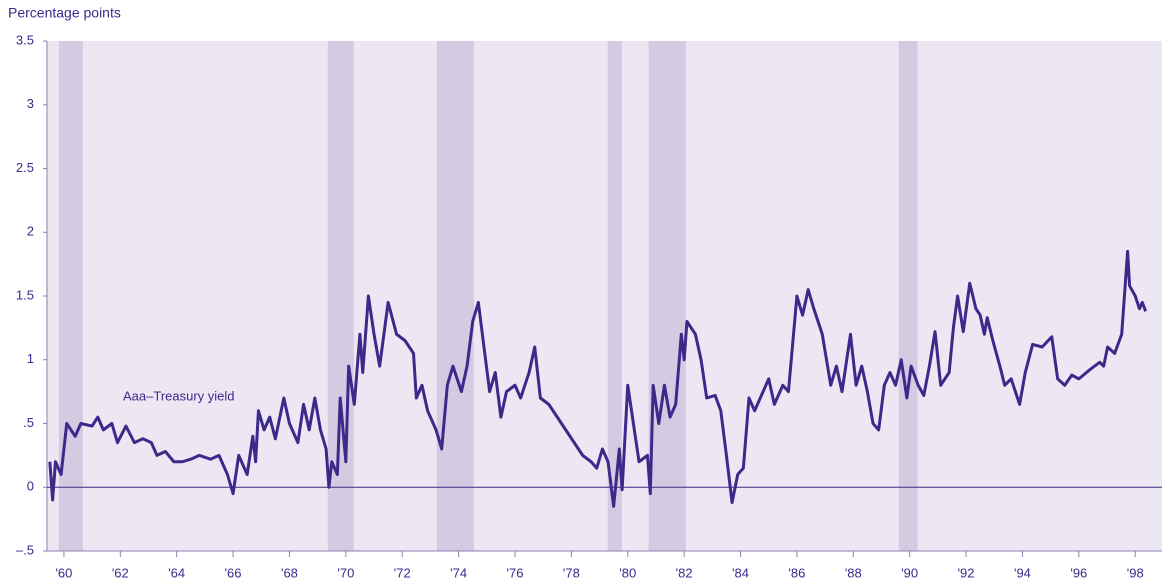 Image resolution: width=1167 pixels, height=584 pixels. What do you see at coordinates (345, 572) in the screenshot?
I see `x-tick-label: '70` at bounding box center [345, 572].